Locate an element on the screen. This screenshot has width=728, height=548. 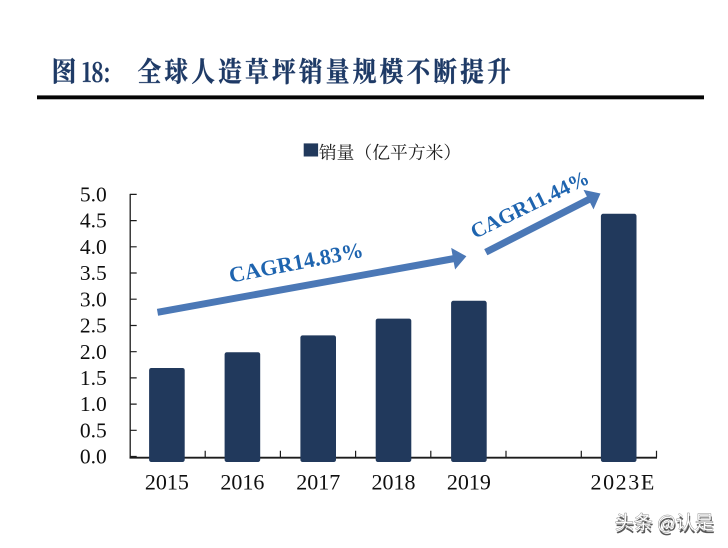
svg-text: 0.0 is located at coordinates (93, 457).